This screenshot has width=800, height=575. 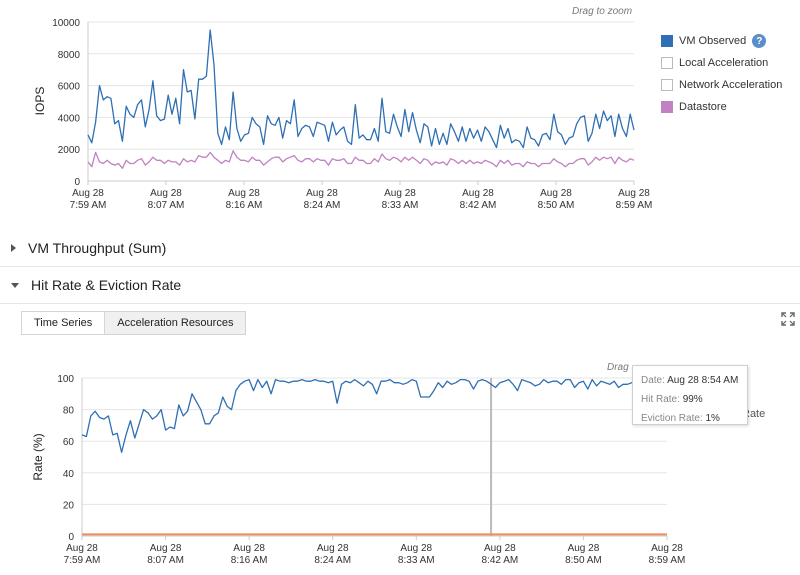 What do you see at coordinates (759, 41) in the screenshot?
I see `help-icon: ?` at bounding box center [759, 41].